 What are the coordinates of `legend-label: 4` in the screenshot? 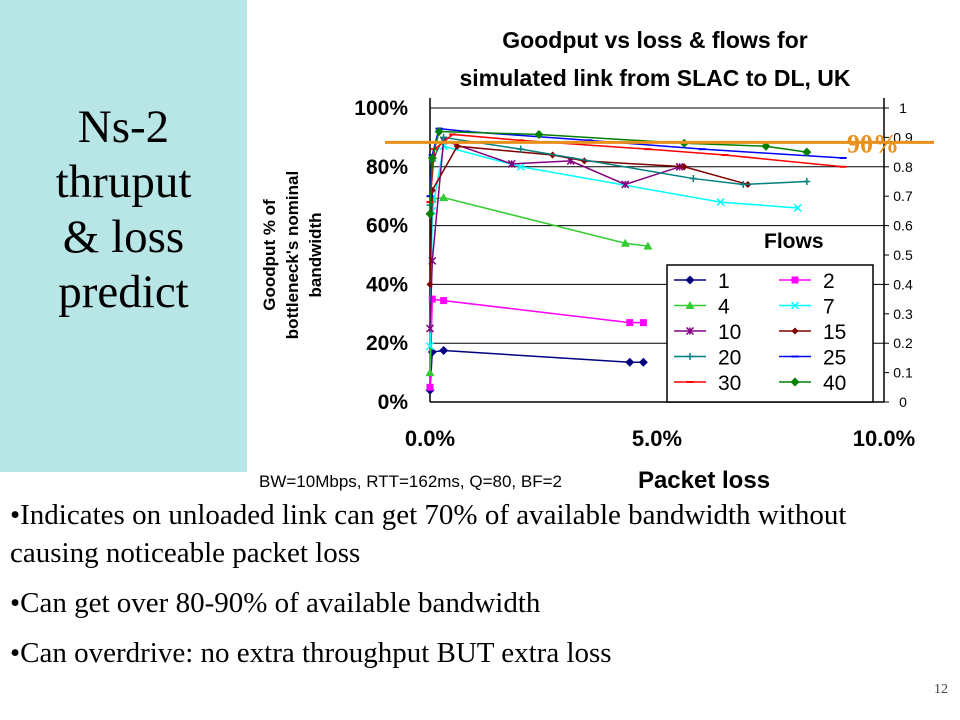 It's located at (724, 307).